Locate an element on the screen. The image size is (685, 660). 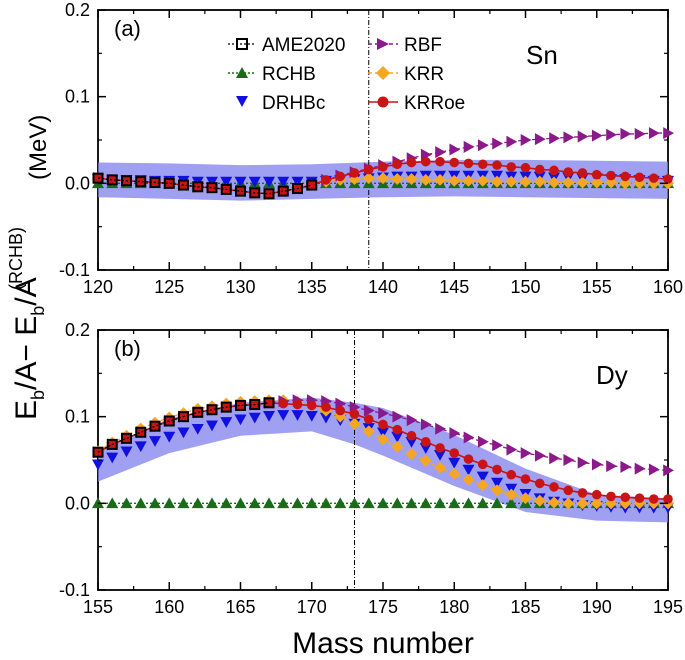
legend-entry-krr: KRR is located at coordinates (406, 74).